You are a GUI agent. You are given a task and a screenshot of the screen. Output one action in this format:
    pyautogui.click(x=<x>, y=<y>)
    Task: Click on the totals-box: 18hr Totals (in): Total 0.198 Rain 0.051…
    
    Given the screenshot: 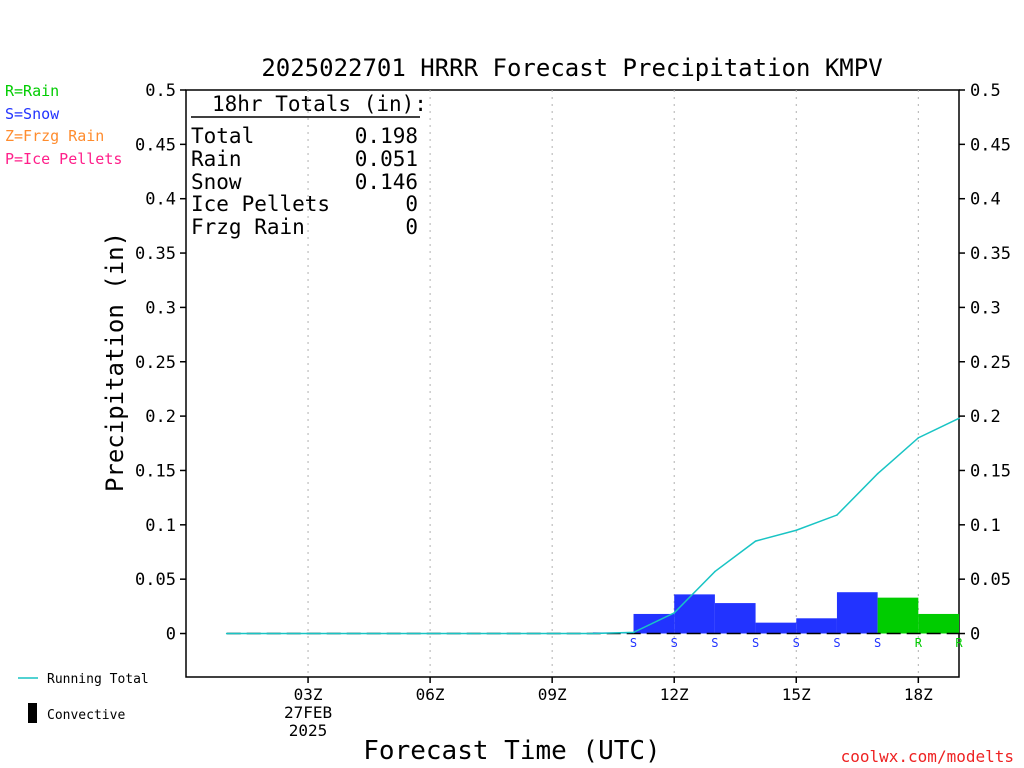 What is the action you would take?
    pyautogui.click(x=309, y=165)
    